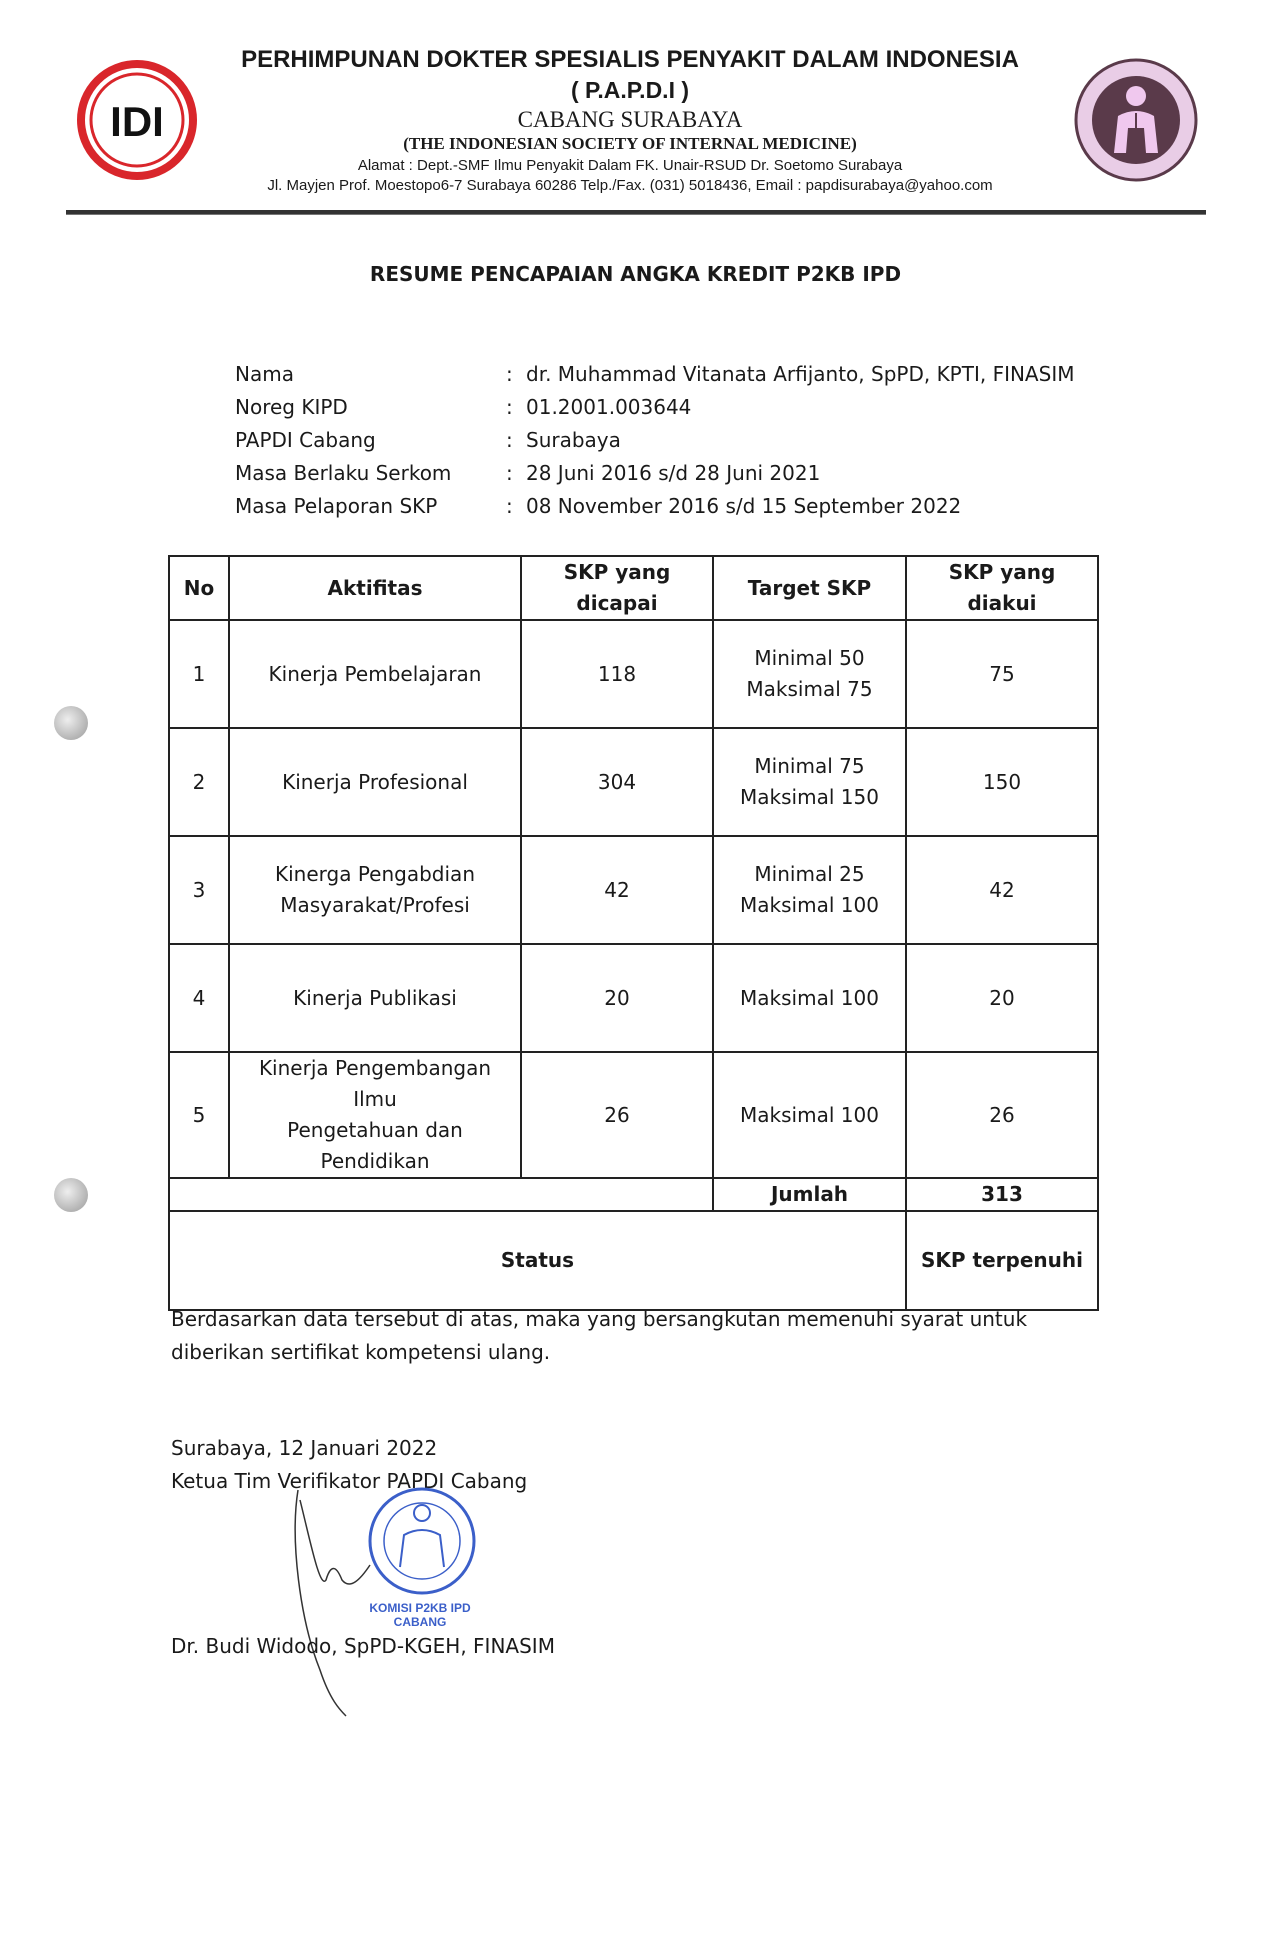 This screenshot has width=1271, height=1949. What do you see at coordinates (809, 890) in the screenshot?
I see `target-skp-cell: Minimal 25 Maksimal 100` at bounding box center [809, 890].